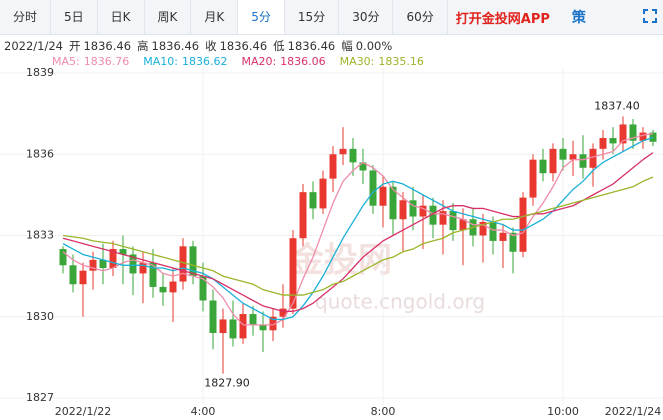  What do you see at coordinates (33, 46) in the screenshot?
I see `info-date: 2022/1/24` at bounding box center [33, 46].